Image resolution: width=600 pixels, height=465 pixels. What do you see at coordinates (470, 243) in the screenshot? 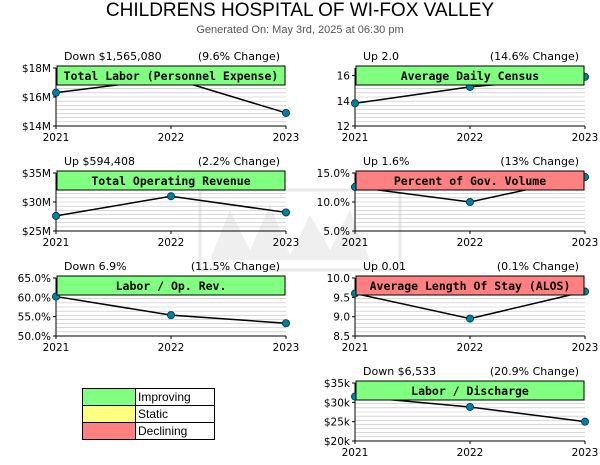
I see `chart-4-x-tick-label: 2022` at bounding box center [470, 243].